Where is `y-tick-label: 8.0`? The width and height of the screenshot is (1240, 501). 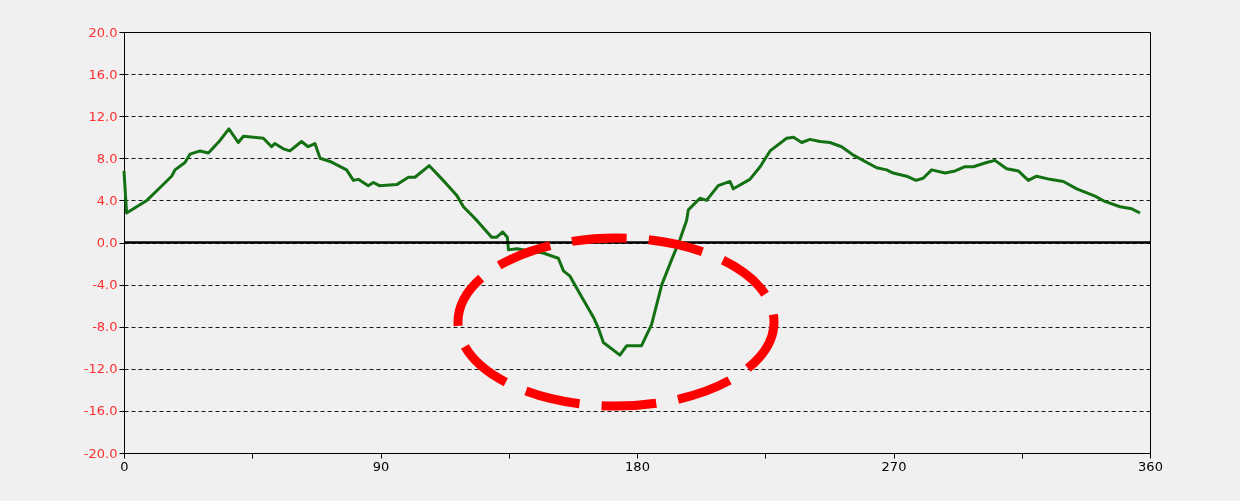 y-tick-label: 8.0 is located at coordinates (107, 158).